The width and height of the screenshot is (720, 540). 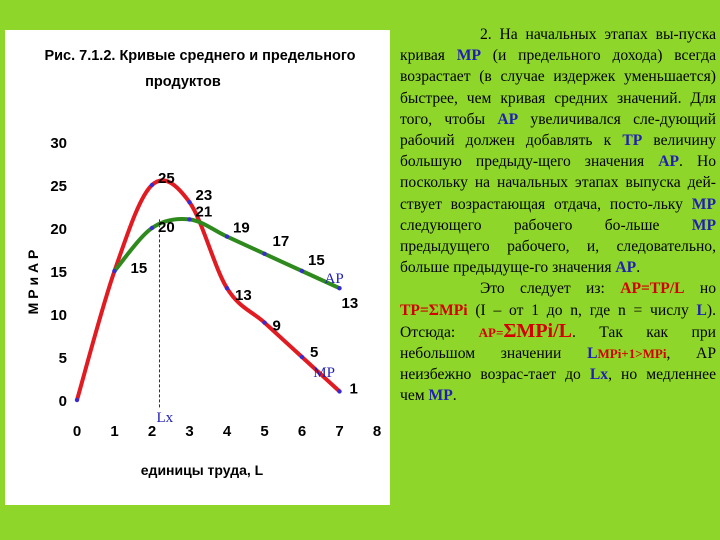 I want to click on ap-term: АР, so click(x=508, y=119).